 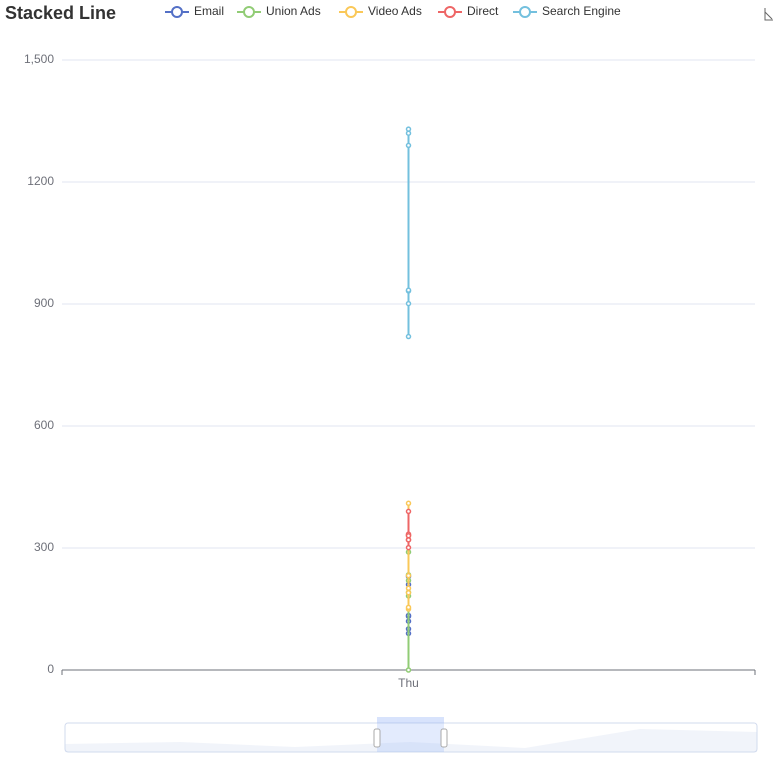 What do you see at coordinates (395, 11) in the screenshot?
I see `legend-label: Video Ads` at bounding box center [395, 11].